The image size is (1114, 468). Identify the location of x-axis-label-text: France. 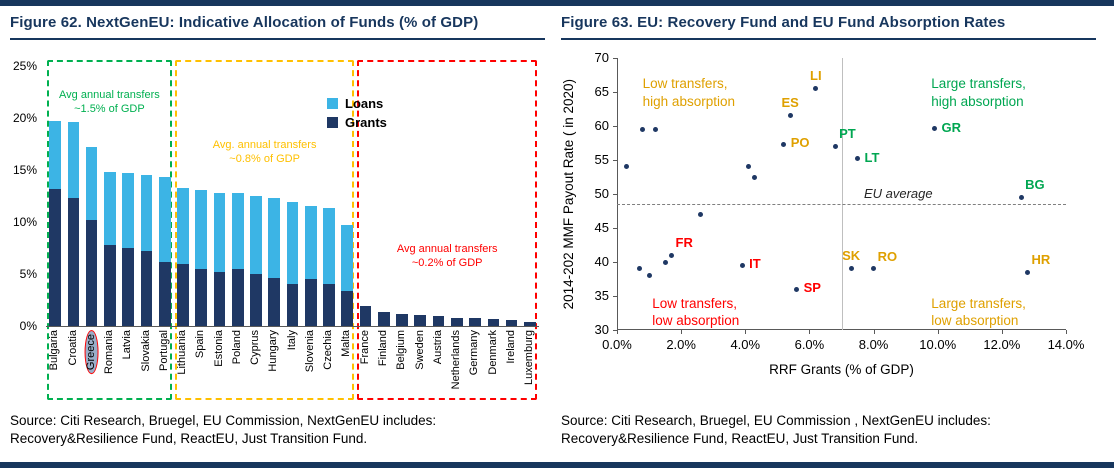
(364, 347).